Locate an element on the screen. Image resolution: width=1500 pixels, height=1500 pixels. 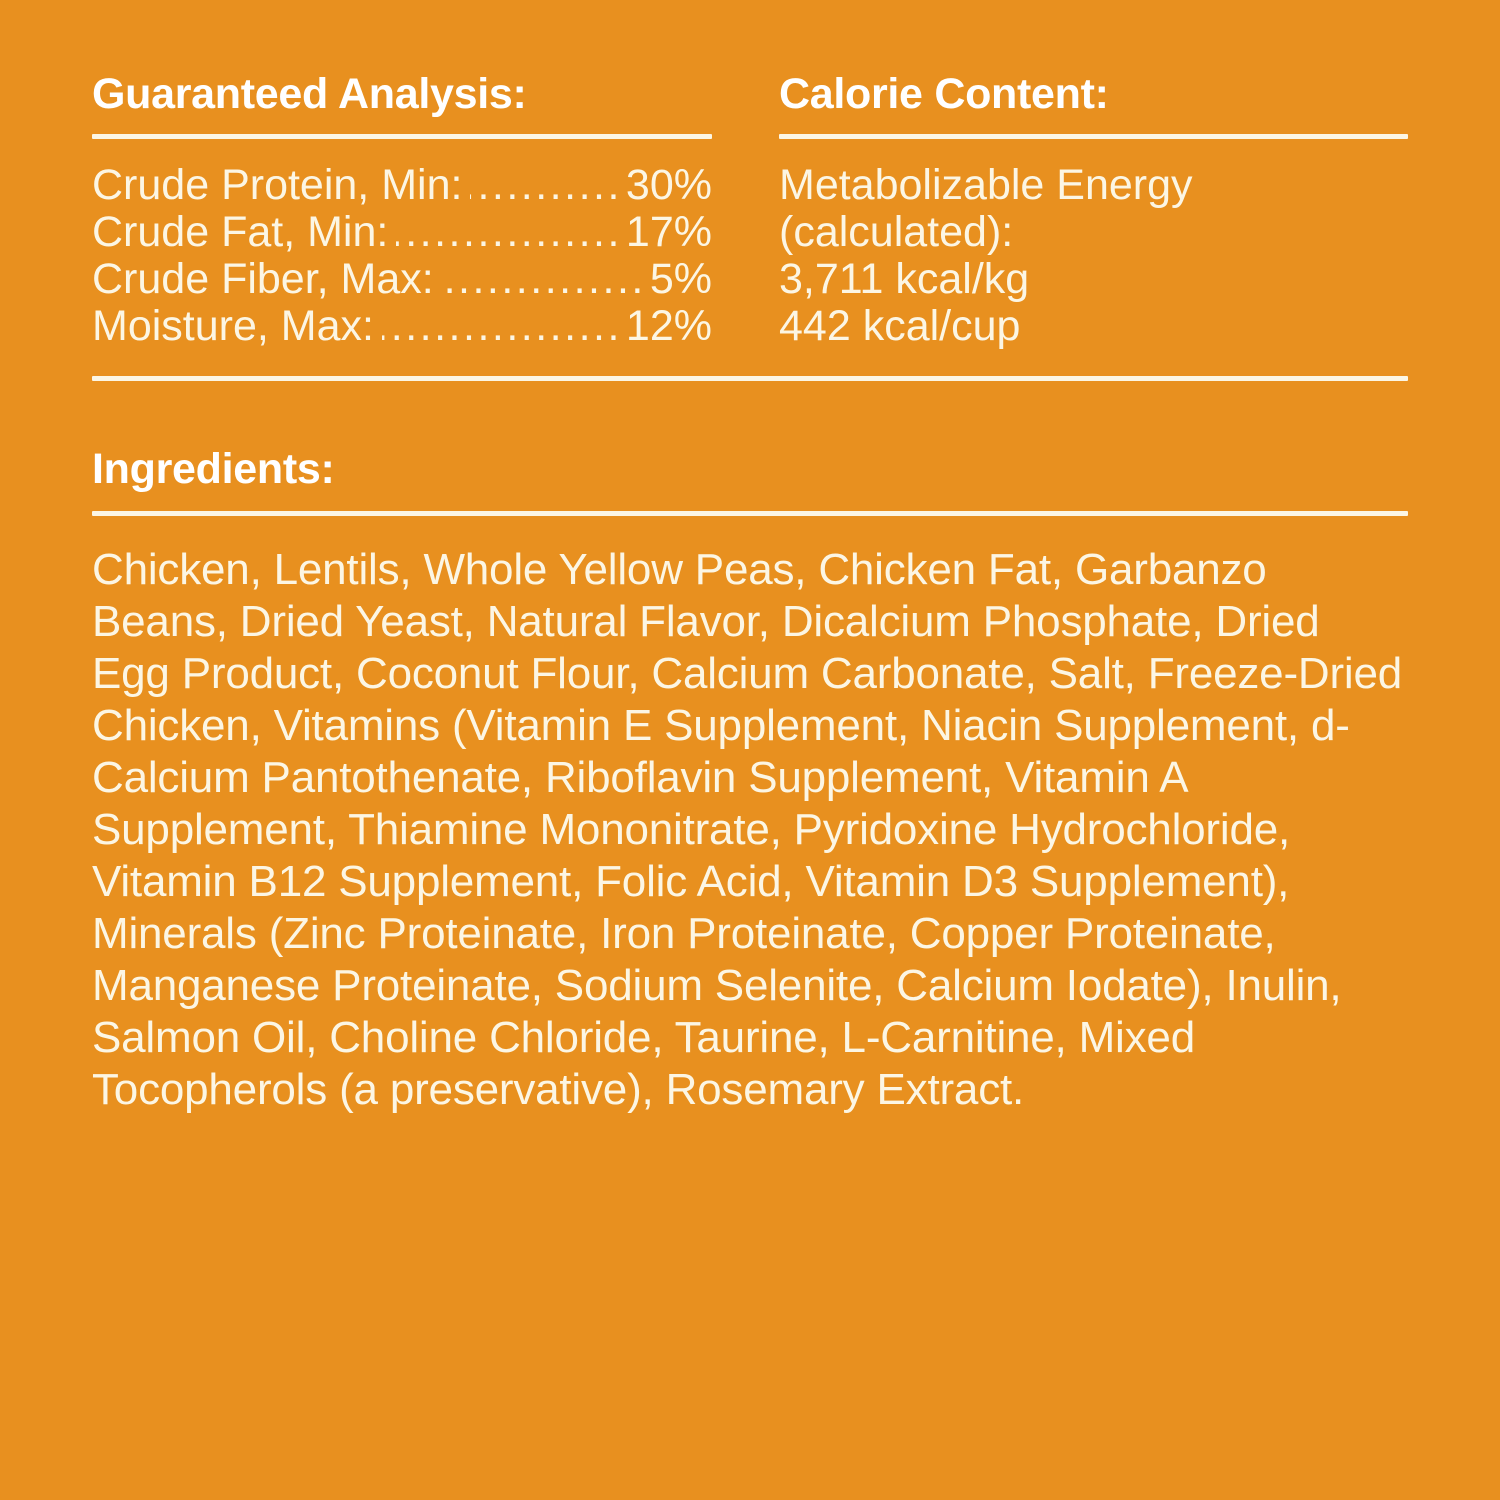
table-row: Moisture, Max: 12% is located at coordinates (402, 326).